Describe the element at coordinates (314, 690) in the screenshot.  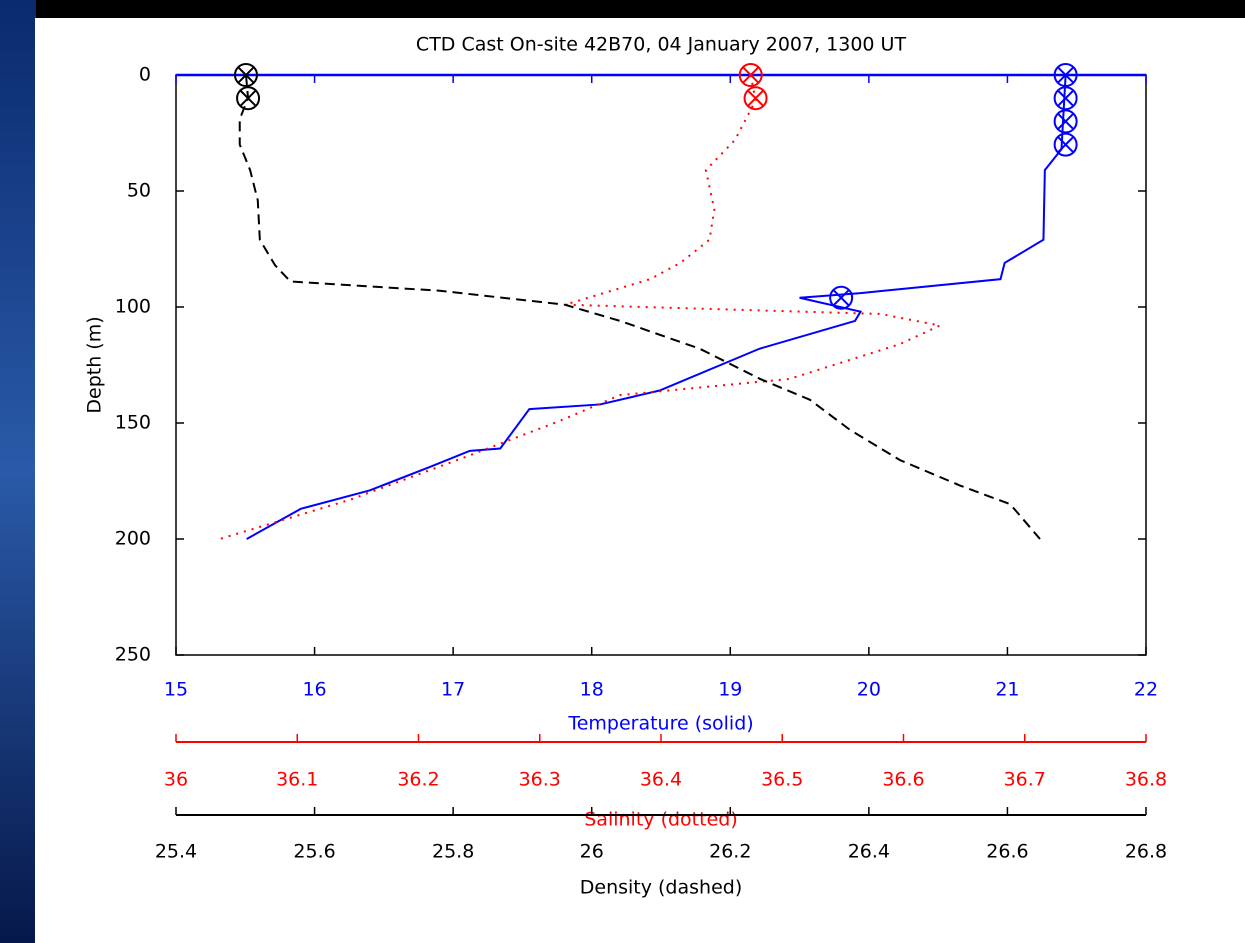
I see `x-tick-label: 16` at that location.